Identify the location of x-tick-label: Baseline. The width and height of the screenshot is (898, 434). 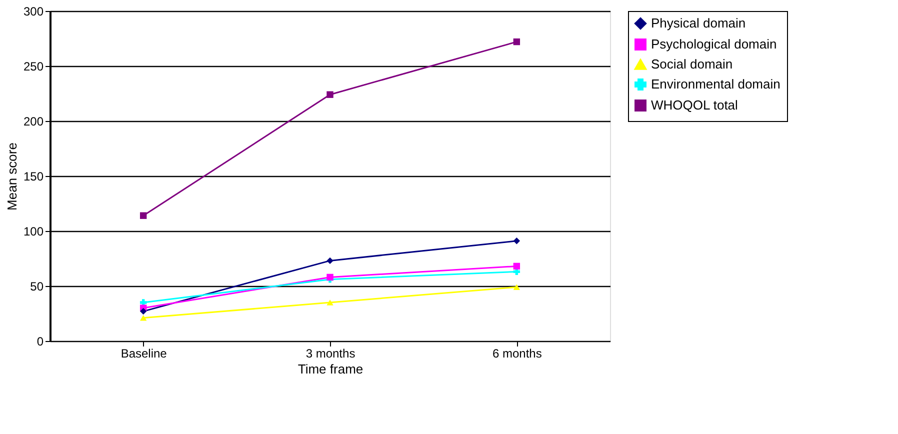
(144, 353).